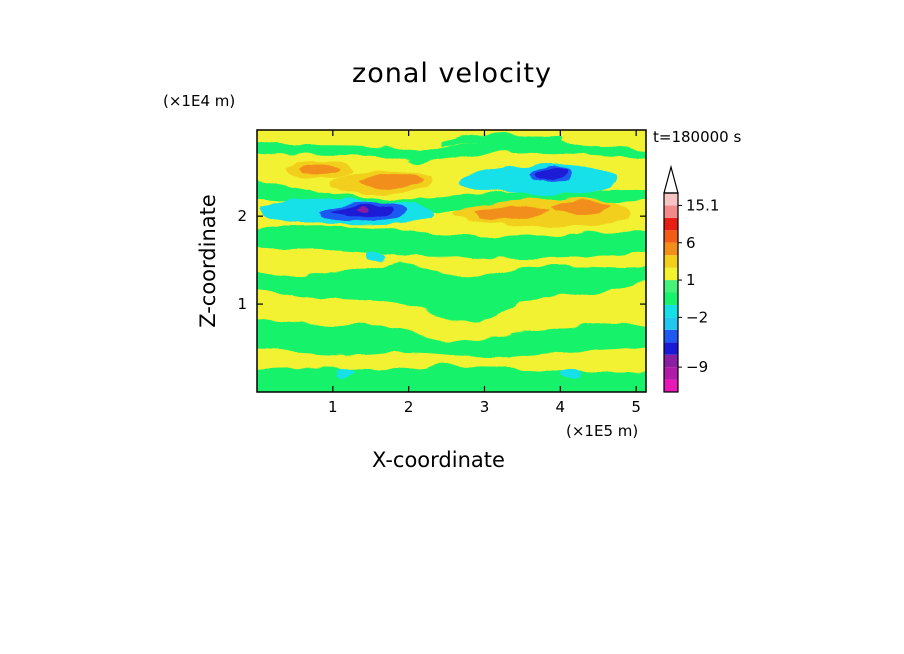 The image size is (904, 654). Describe the element at coordinates (199, 101) in the screenshot. I see `y-axis-unit: (×1E4 m)` at that location.